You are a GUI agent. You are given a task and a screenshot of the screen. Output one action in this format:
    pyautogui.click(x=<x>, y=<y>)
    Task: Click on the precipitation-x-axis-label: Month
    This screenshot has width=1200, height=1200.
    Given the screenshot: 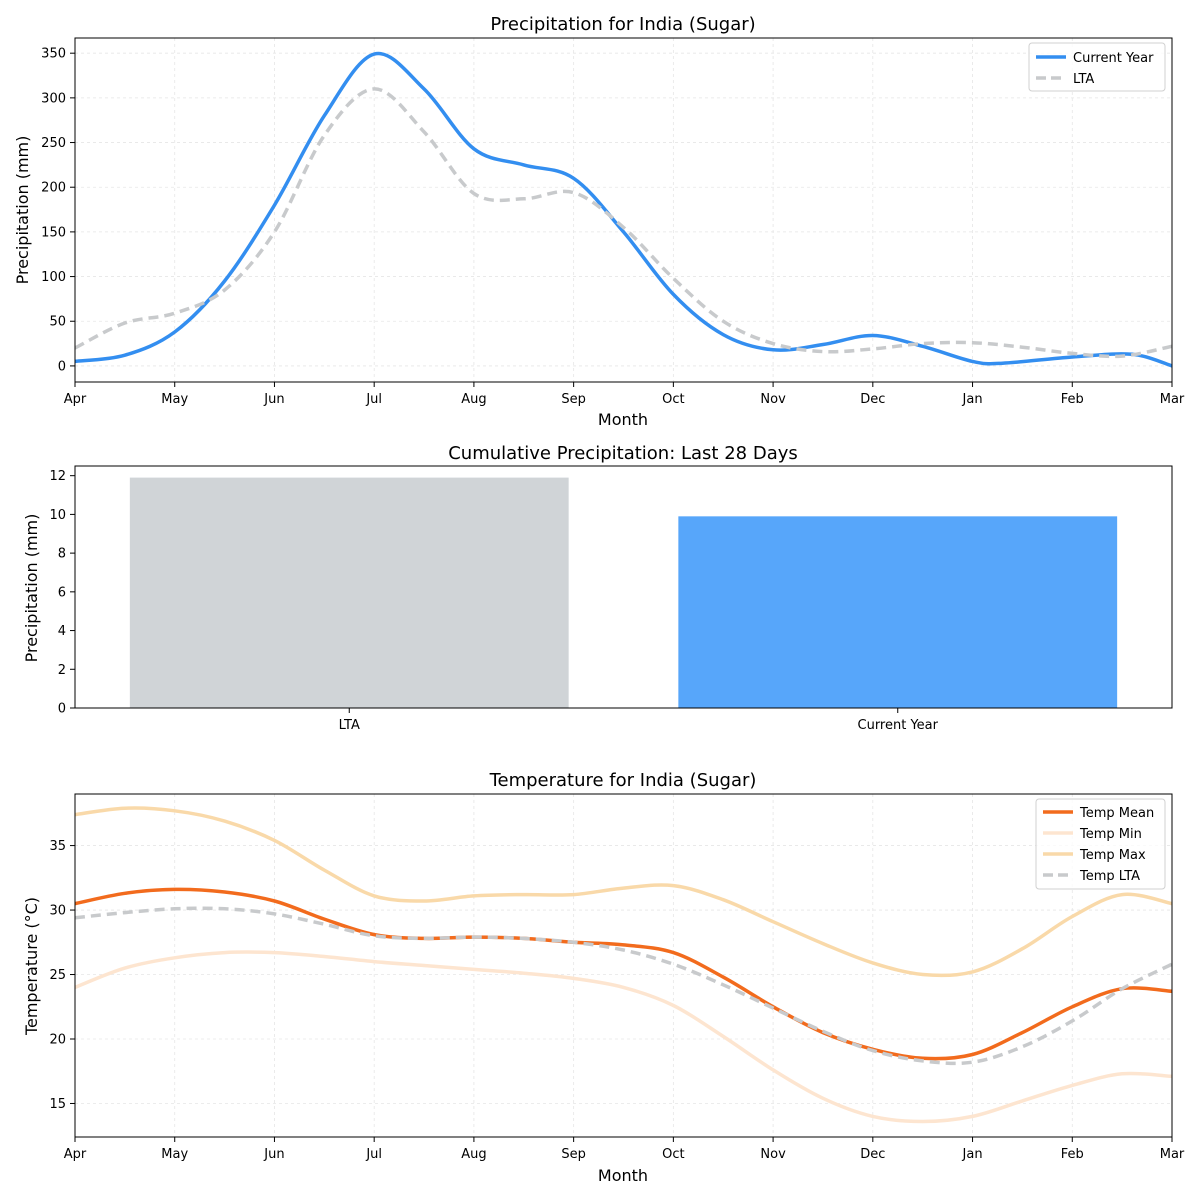 What is the action you would take?
    pyautogui.click(x=623, y=419)
    